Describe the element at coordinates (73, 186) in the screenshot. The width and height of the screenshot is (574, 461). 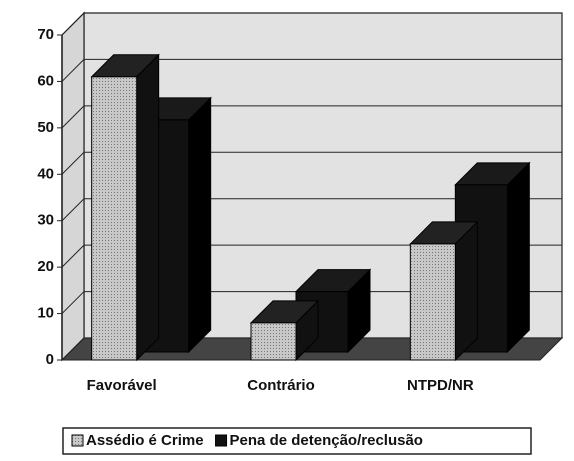
I see `side-wall` at that location.